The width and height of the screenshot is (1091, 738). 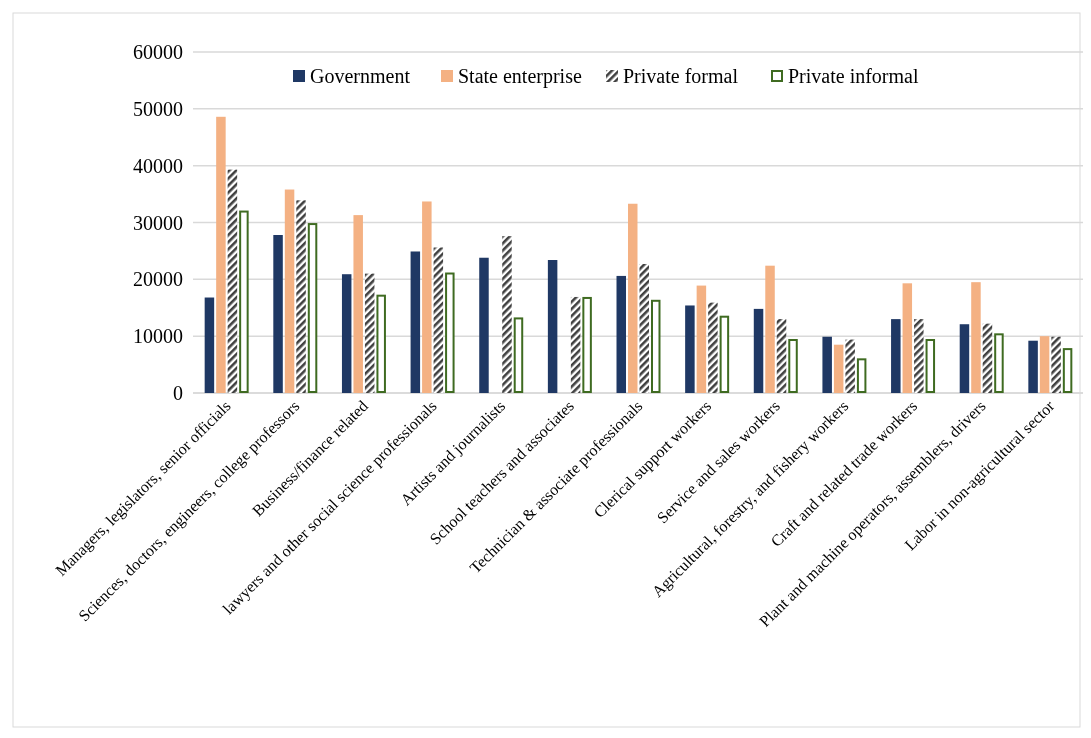 I want to click on y-tick-label: 50000, so click(x=158, y=108).